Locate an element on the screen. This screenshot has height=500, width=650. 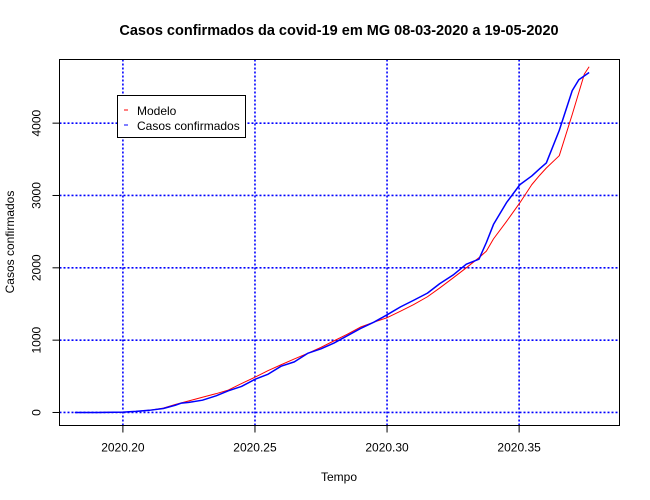
y-tick-label-3: 3000 is located at coordinates (37, 195).